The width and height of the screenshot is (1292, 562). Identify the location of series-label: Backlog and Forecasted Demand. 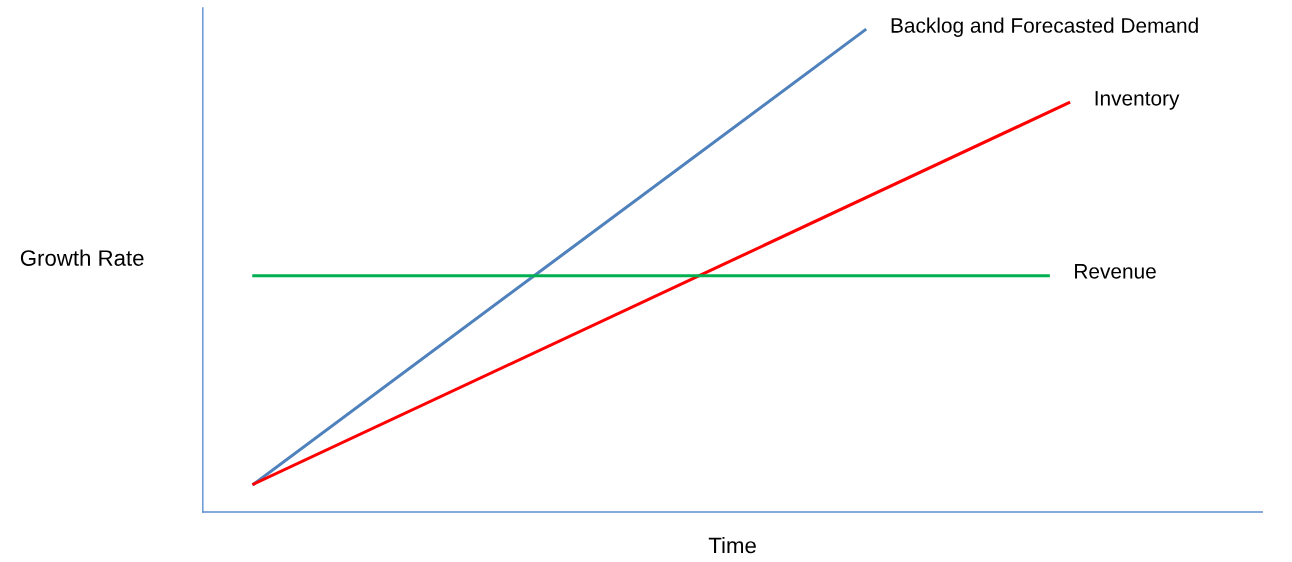
(1044, 27).